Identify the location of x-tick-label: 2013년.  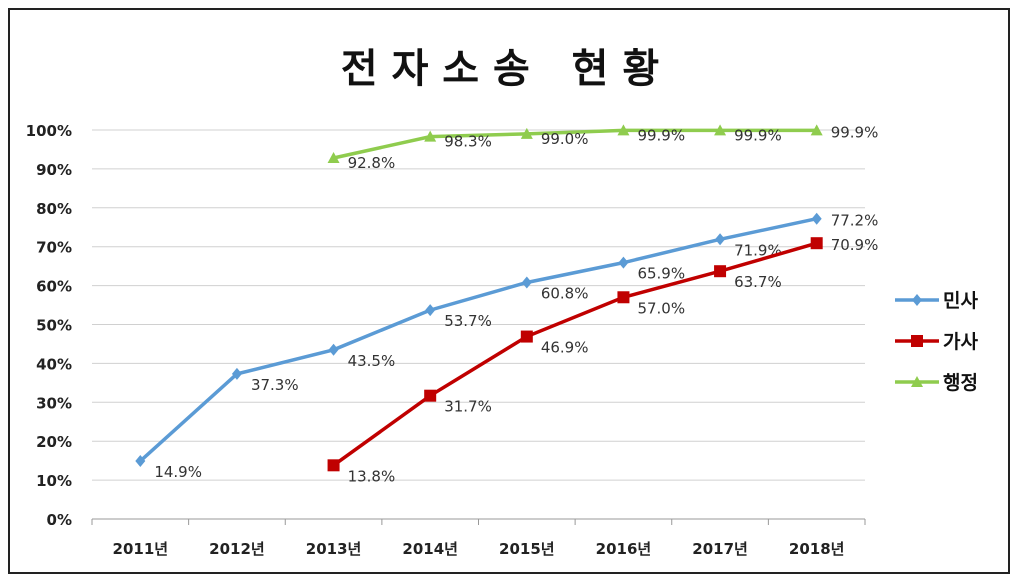
(334, 549).